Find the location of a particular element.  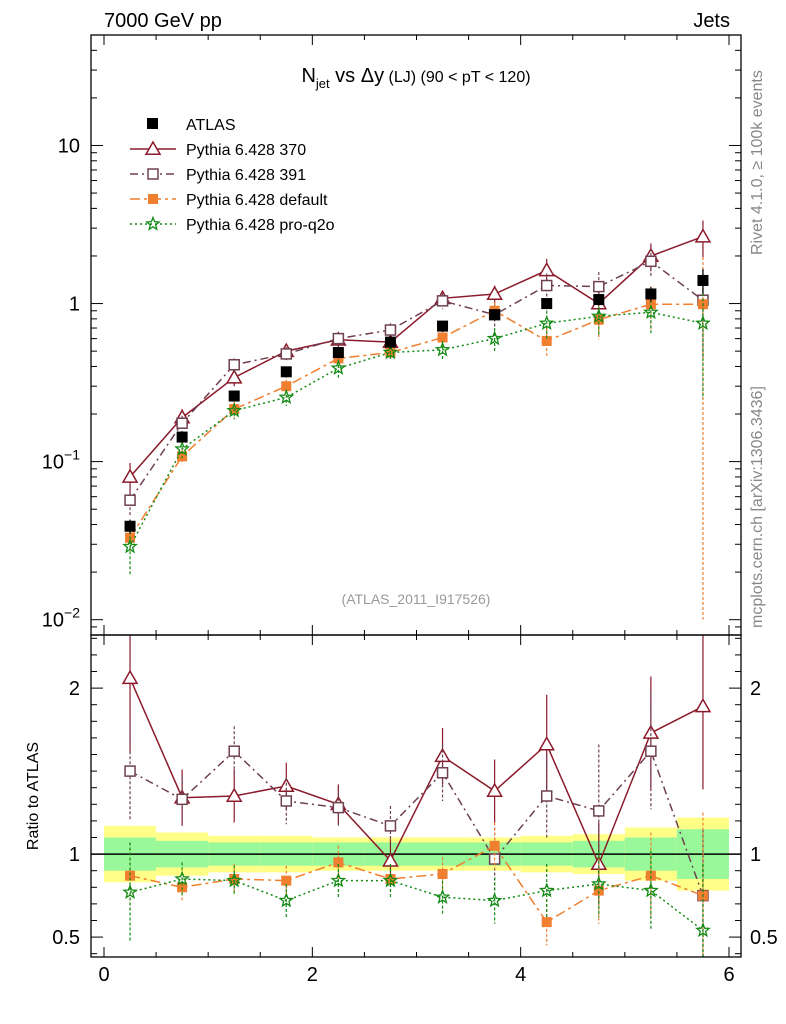

chart-title: Njet vs Δy (LJ) (90 < pT < 120) is located at coordinates (415, 78).